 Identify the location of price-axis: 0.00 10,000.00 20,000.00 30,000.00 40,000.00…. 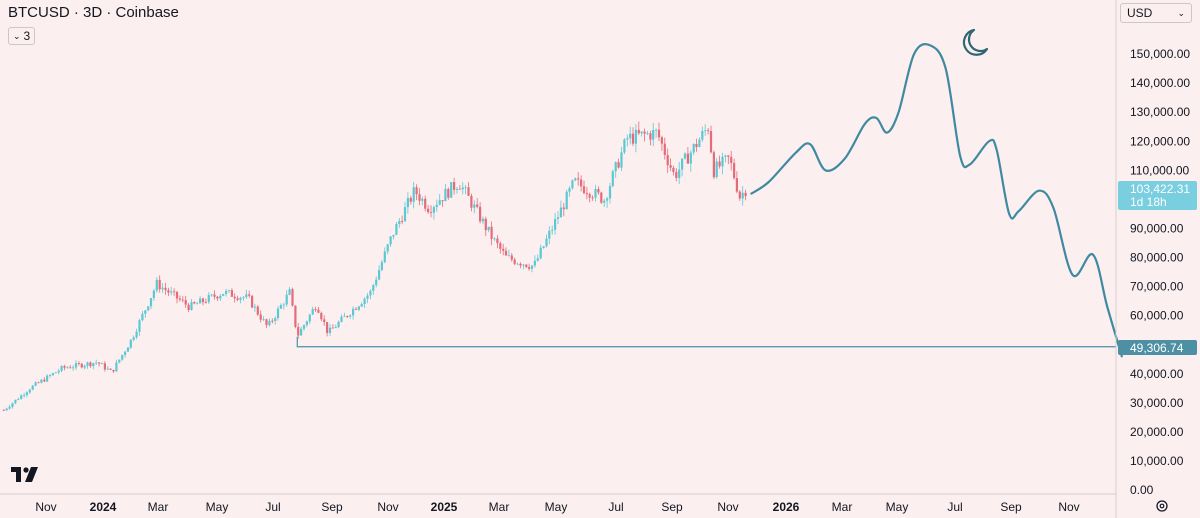
(1160, 272).